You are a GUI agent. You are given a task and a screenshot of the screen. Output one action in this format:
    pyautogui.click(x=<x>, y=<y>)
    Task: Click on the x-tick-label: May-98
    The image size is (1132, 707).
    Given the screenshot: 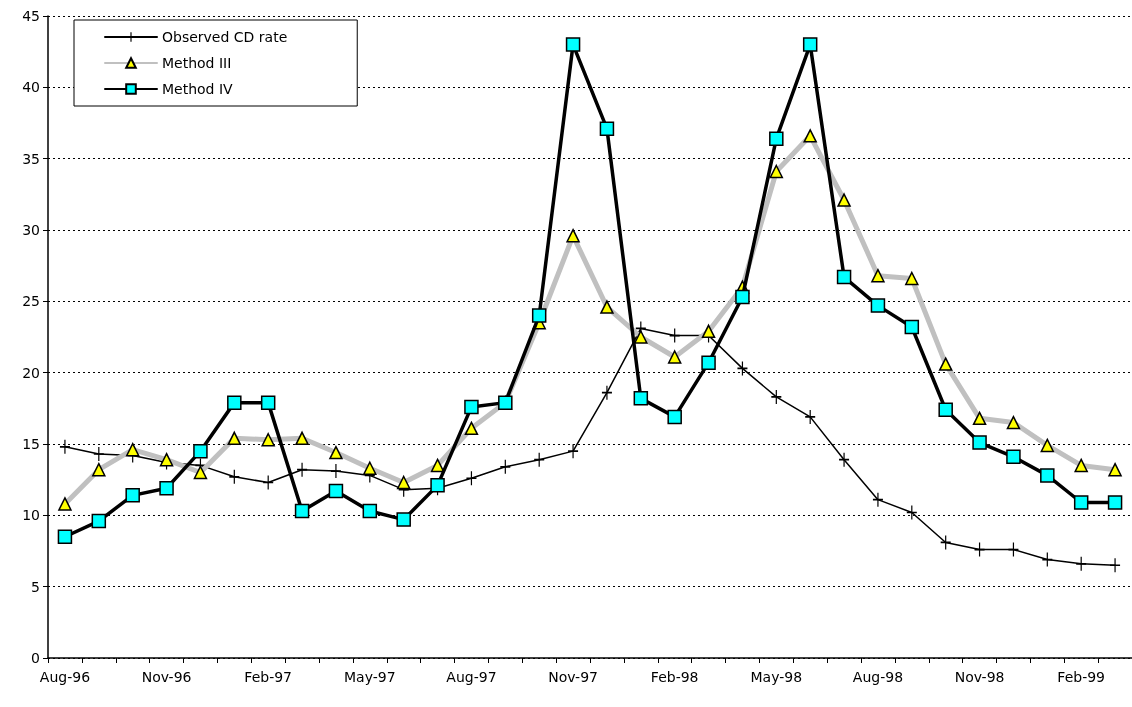 What is the action you would take?
    pyautogui.click(x=776, y=677)
    